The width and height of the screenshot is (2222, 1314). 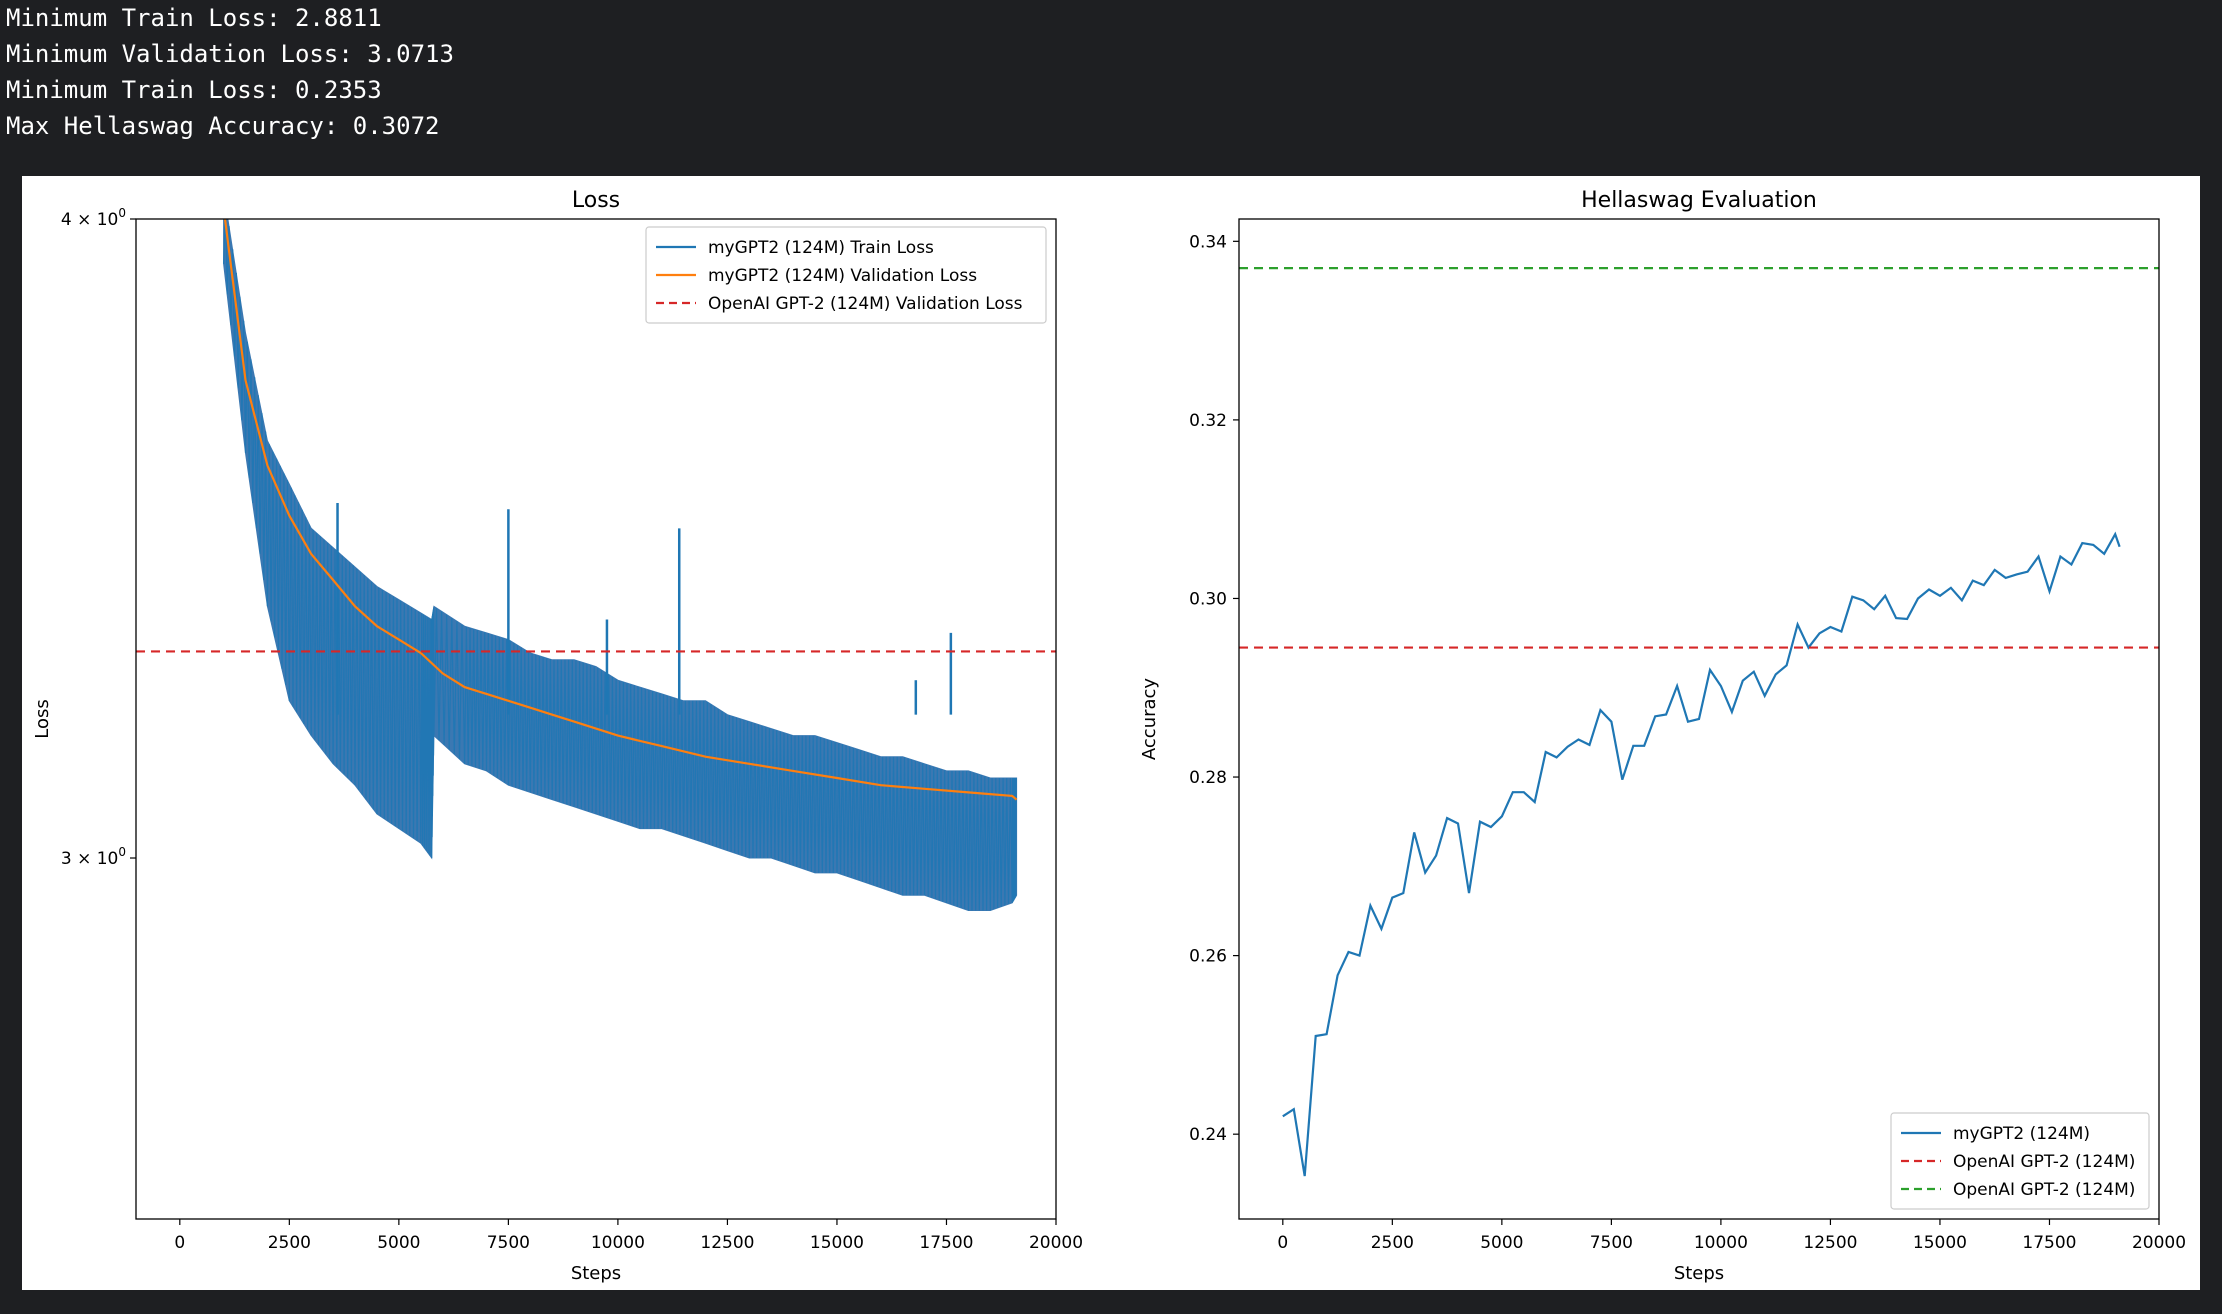 I want to click on chart-title: Loss, so click(x=596, y=200).